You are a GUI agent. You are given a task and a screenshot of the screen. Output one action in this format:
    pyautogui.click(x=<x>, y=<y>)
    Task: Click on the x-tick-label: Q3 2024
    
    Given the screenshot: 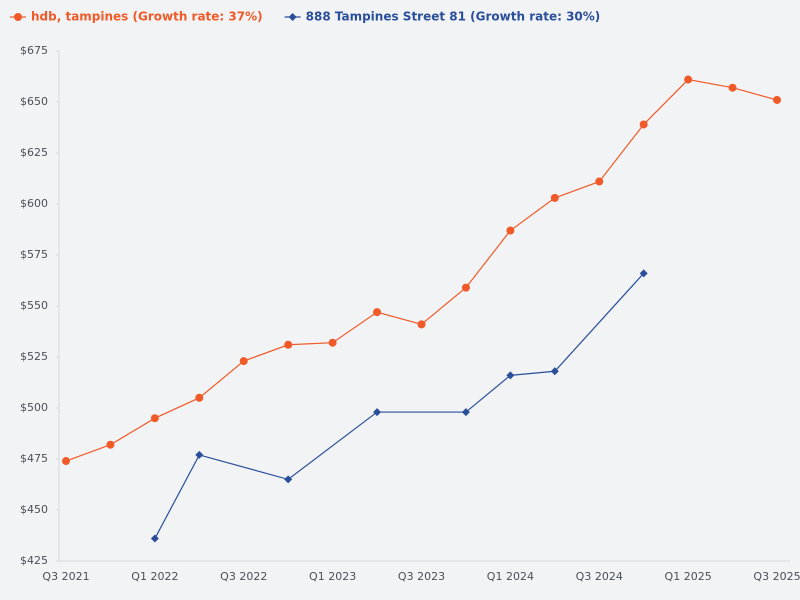 What is the action you would take?
    pyautogui.click(x=599, y=576)
    